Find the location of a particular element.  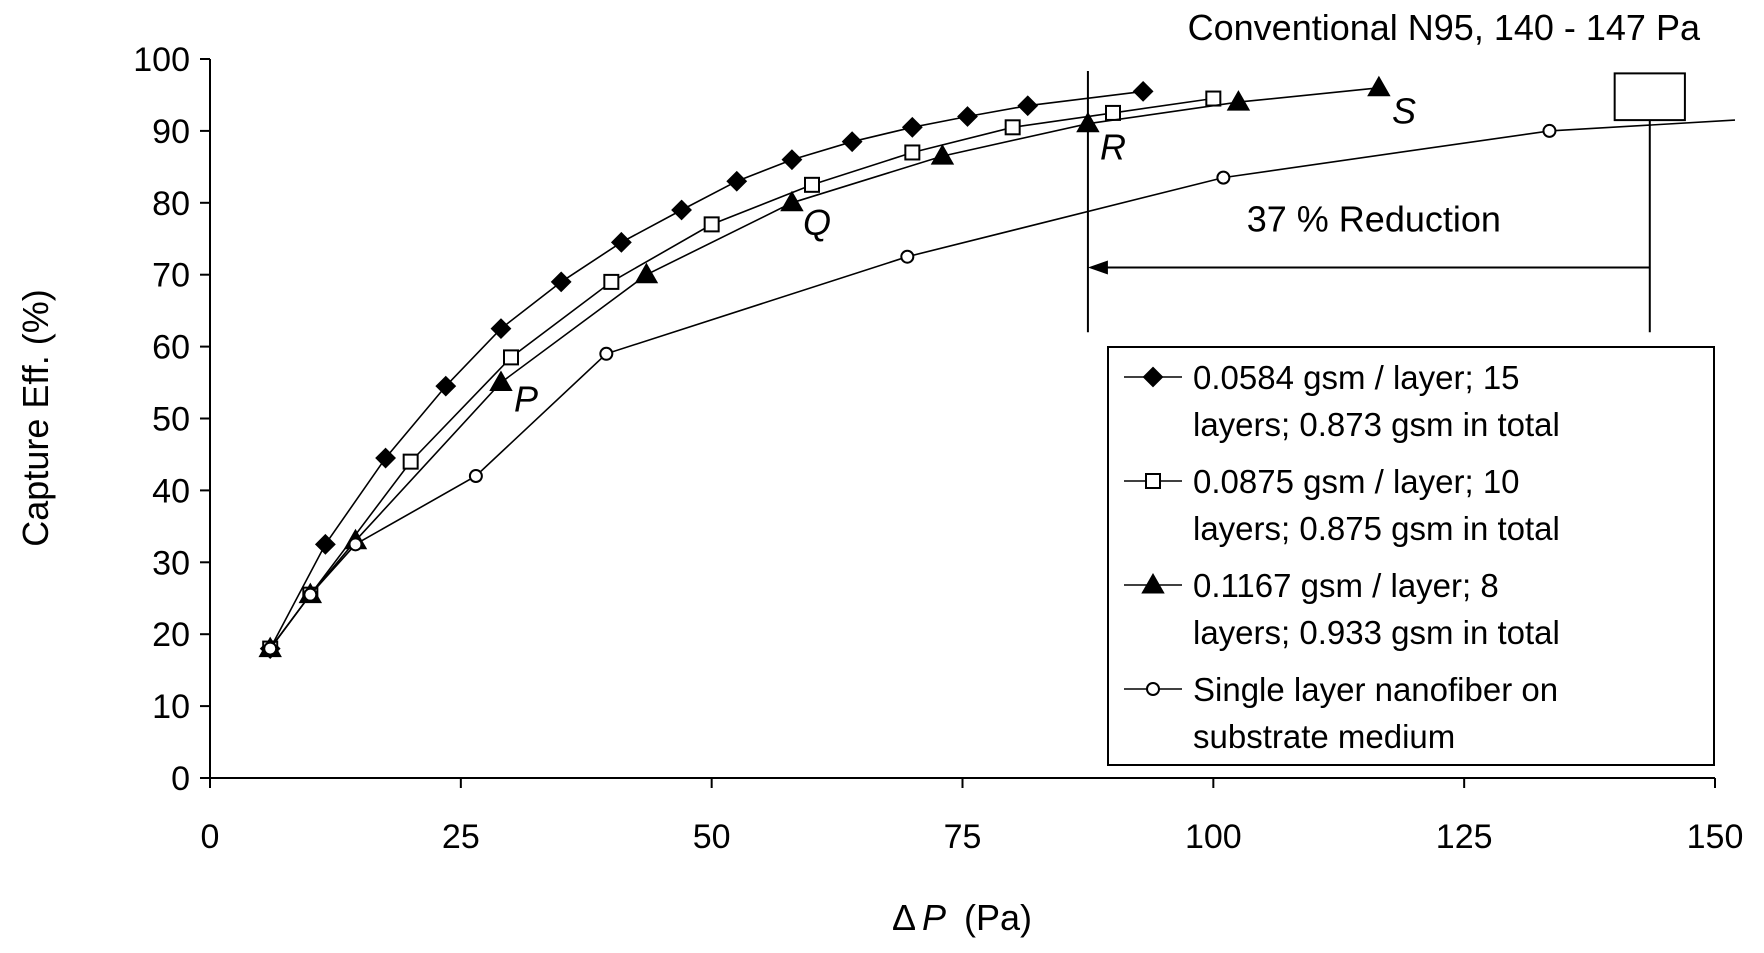

legend-label-1: layers; 0.873 gsm in total is located at coordinates (1376, 424).